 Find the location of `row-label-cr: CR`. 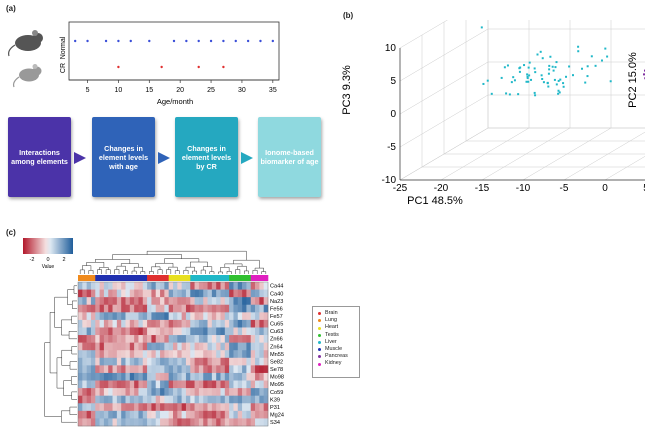

row-label-cr: CR is located at coordinates (63, 68).